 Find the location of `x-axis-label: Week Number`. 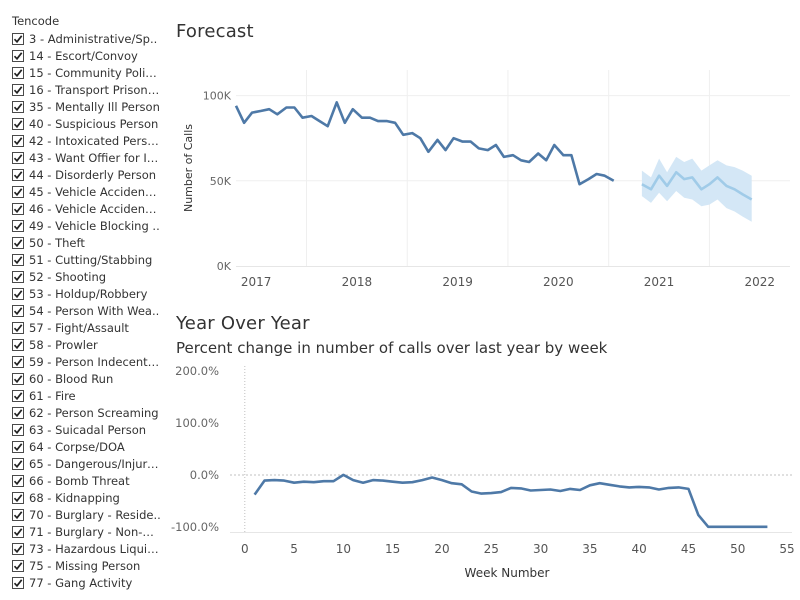

x-axis-label: Week Number is located at coordinates (507, 573).